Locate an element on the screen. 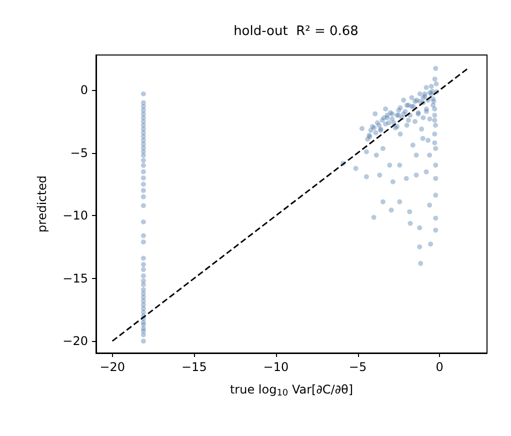 The width and height of the screenshot is (511, 436). x-tick-label: −10 is located at coordinates (276, 367).